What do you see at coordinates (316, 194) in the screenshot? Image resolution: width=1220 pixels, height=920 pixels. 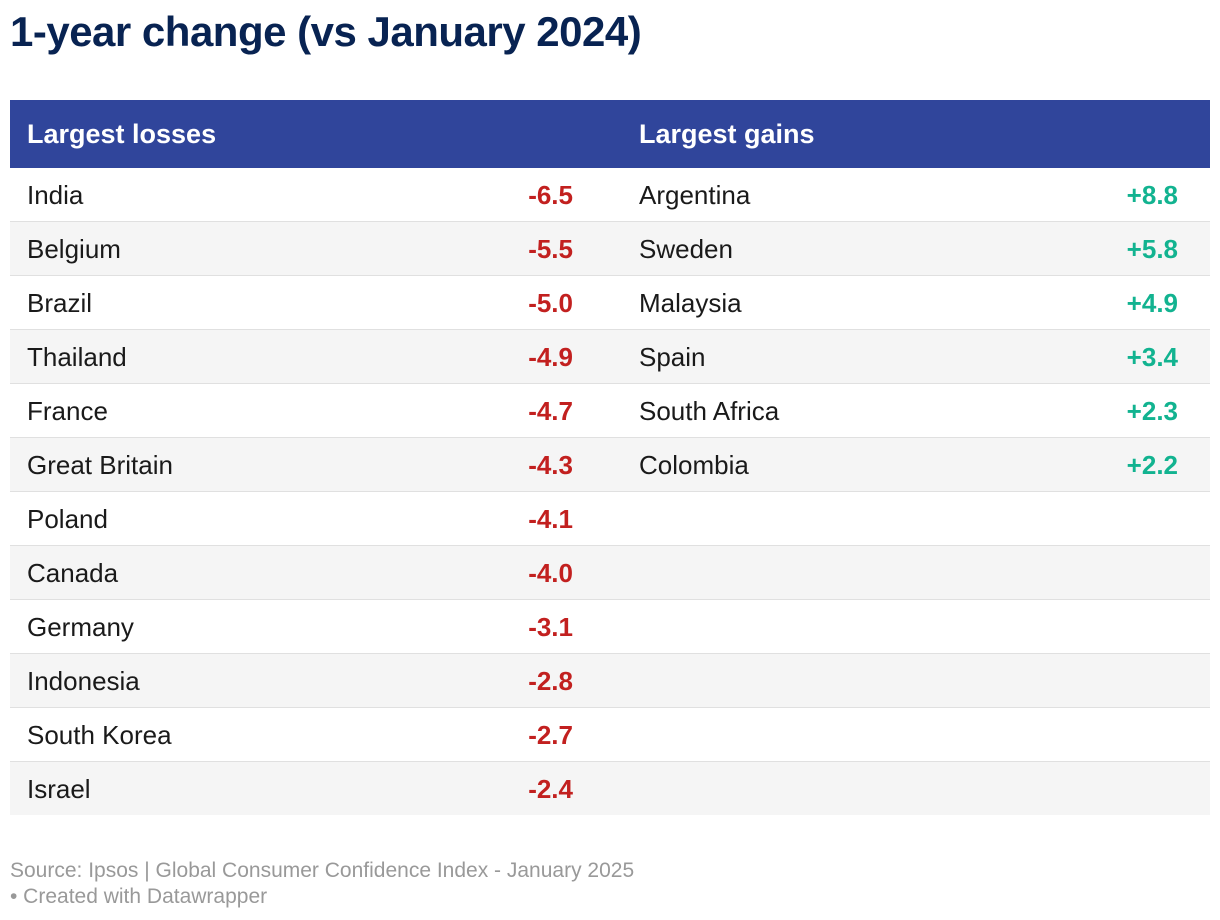 I see `losses-cell: India -6.5` at bounding box center [316, 194].